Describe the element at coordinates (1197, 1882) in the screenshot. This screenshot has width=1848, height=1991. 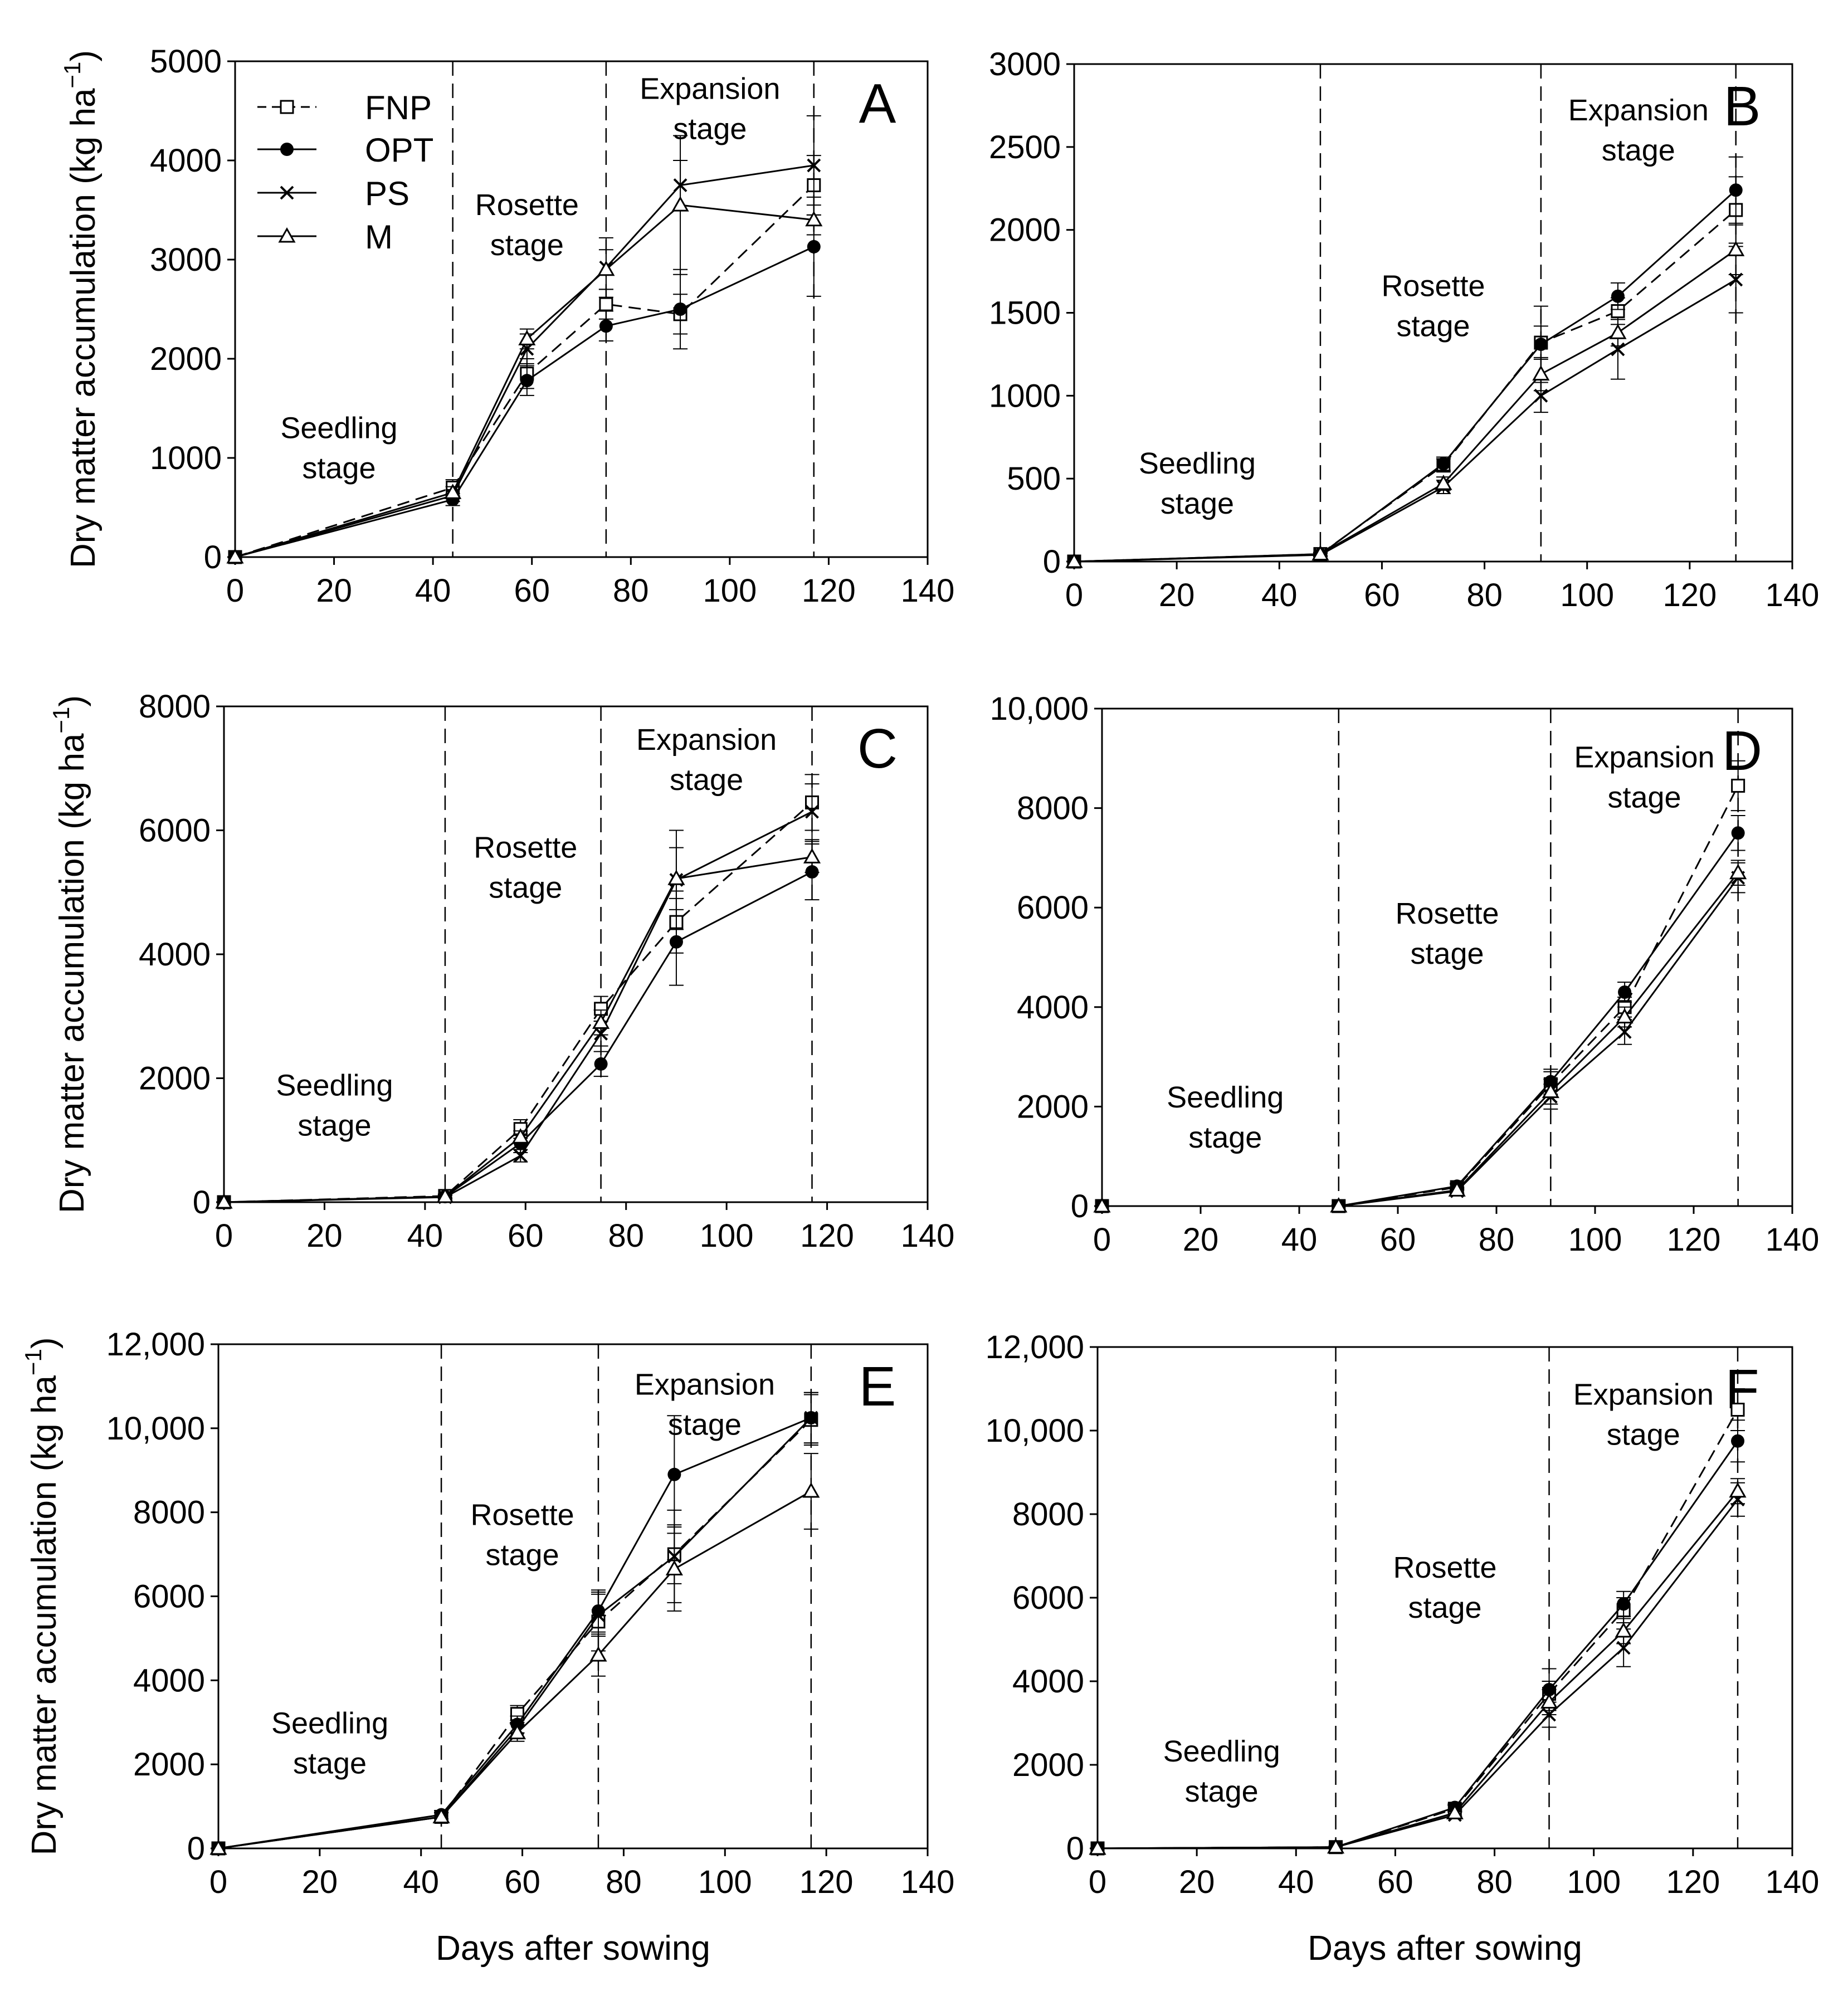
I see `x-tick-label: 20` at that location.